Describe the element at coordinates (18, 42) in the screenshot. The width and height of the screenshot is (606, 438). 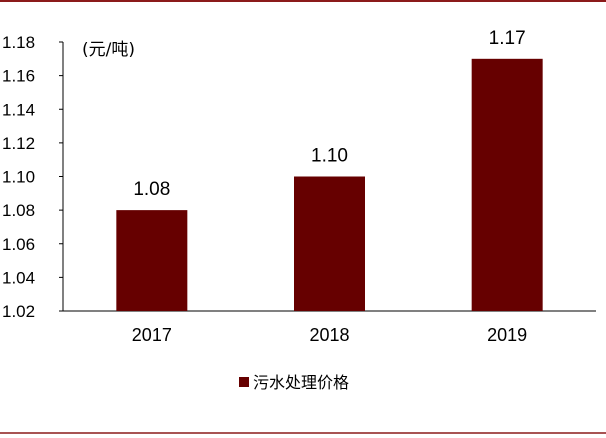
I see `y-tick-label: 1.18` at that location.